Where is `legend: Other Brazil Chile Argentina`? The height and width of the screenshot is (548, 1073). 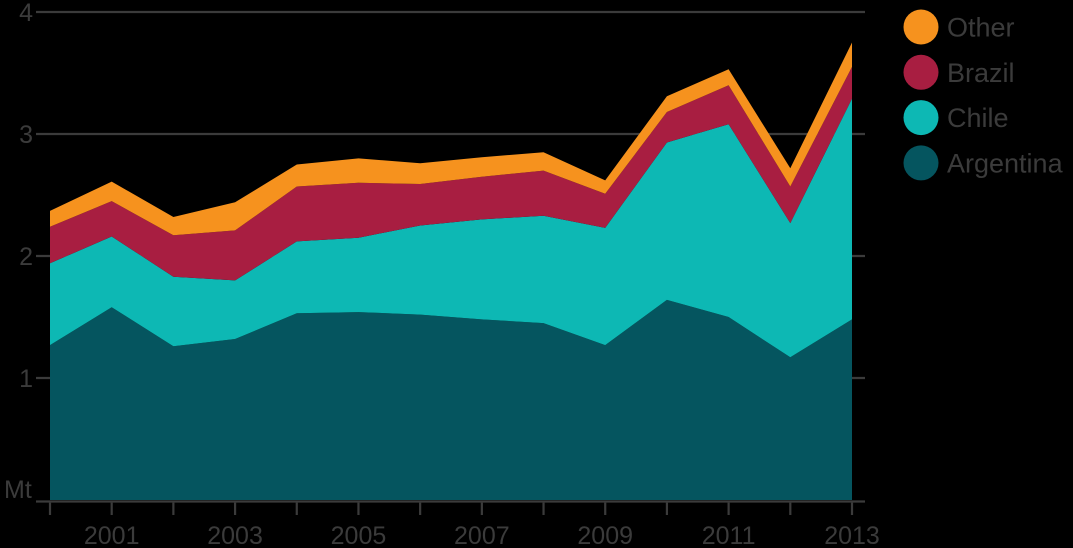
legend: Other Brazil Chile Argentina is located at coordinates (983, 95).